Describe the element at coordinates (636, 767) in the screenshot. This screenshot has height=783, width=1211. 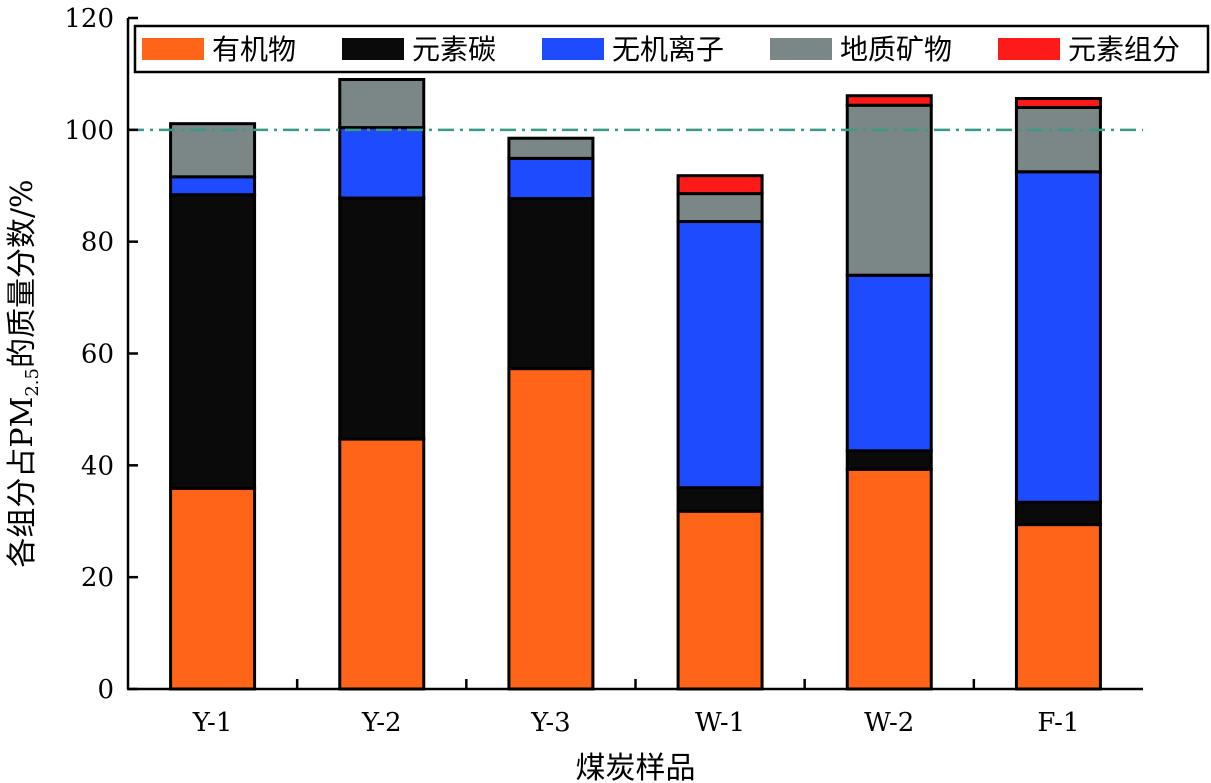
I see `x-axis-title: 煤炭样品` at that location.